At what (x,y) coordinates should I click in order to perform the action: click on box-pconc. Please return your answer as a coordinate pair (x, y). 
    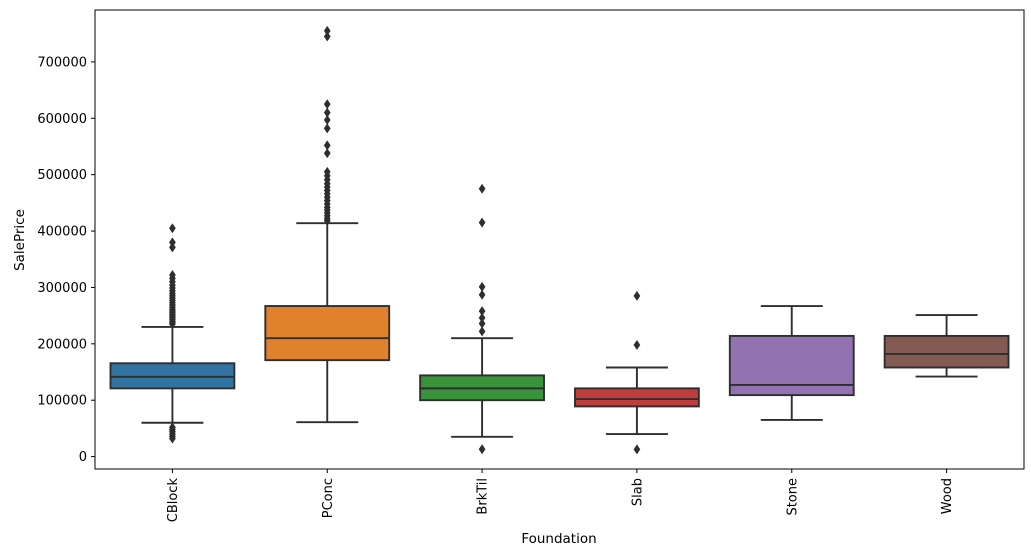
    Looking at the image, I should click on (327, 224).